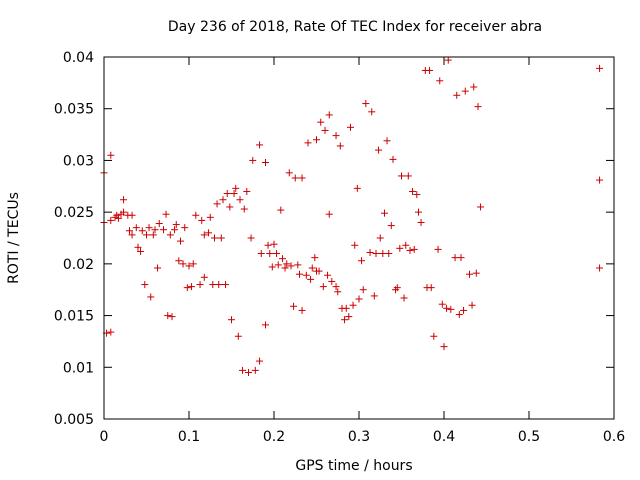  What do you see at coordinates (529, 437) in the screenshot?
I see `x-tick-label: 0.5` at bounding box center [529, 437].